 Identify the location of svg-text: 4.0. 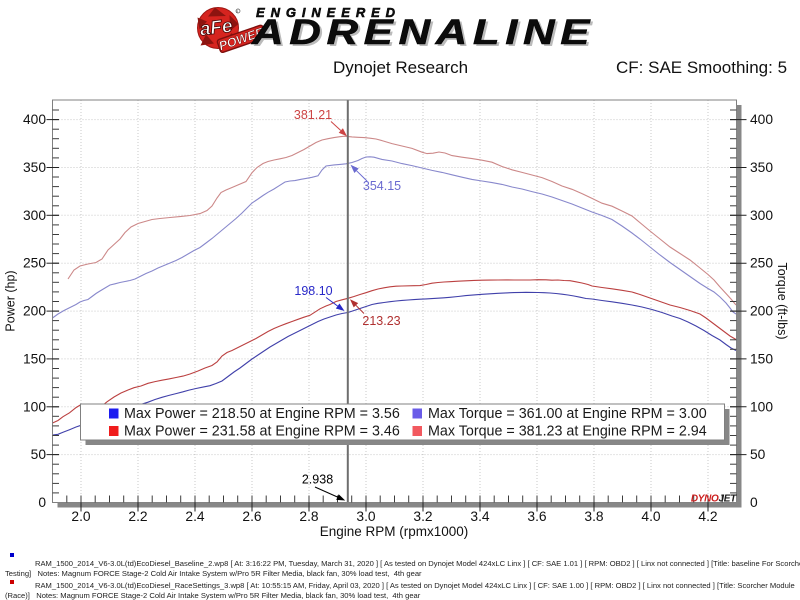
(651, 516).